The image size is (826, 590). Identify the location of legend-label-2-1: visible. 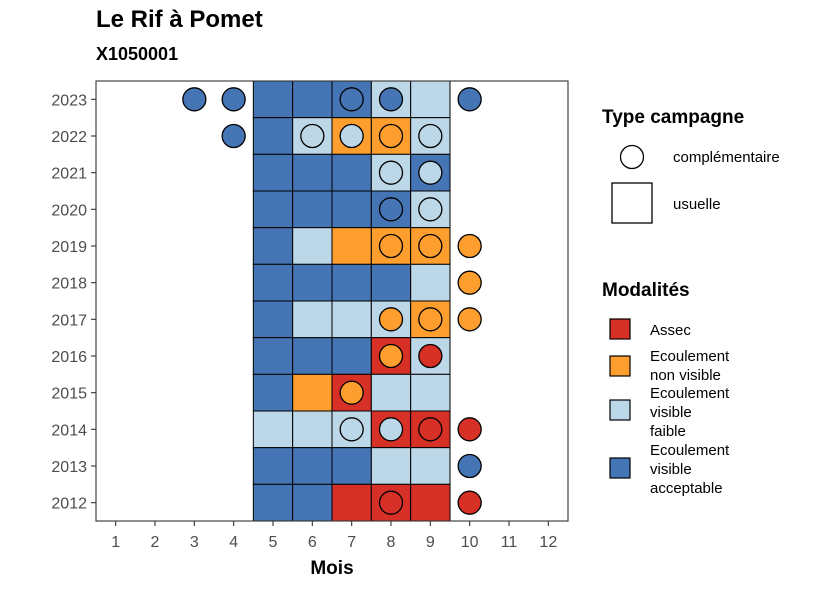
(671, 412).